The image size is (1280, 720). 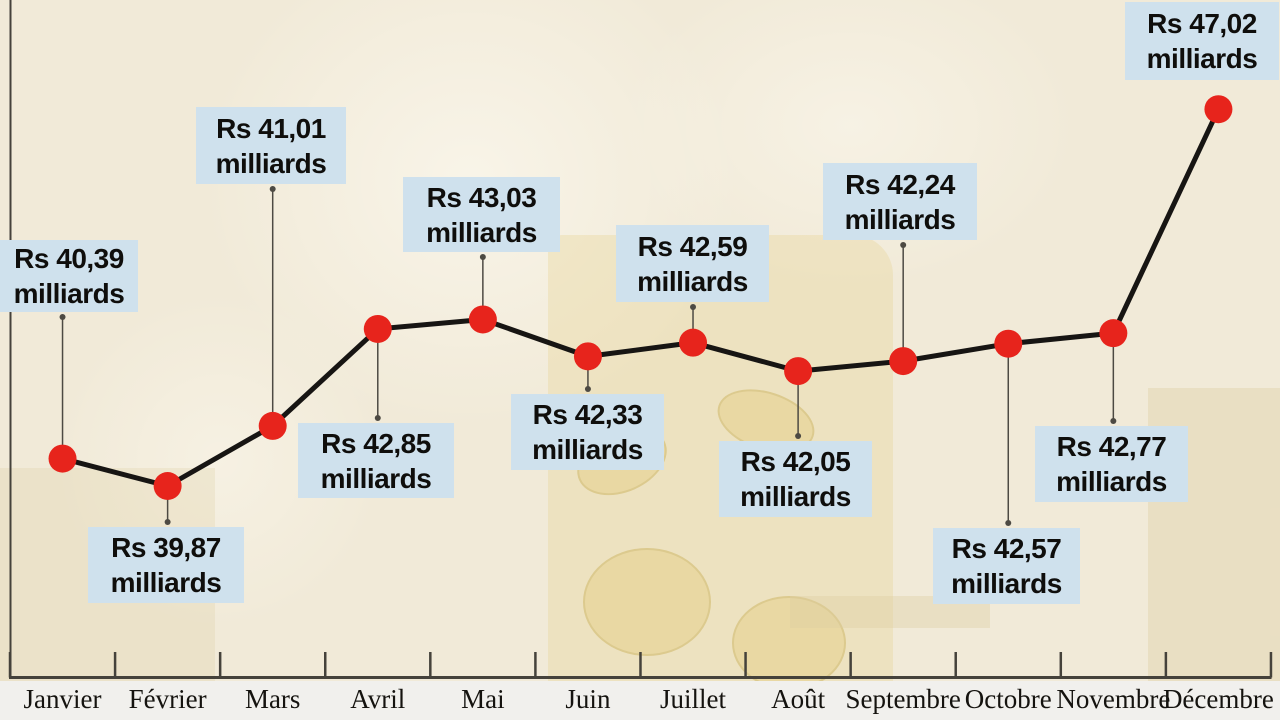 What do you see at coordinates (795, 479) in the screenshot?
I see `value-label-août: Rs 42,05 milliards` at bounding box center [795, 479].